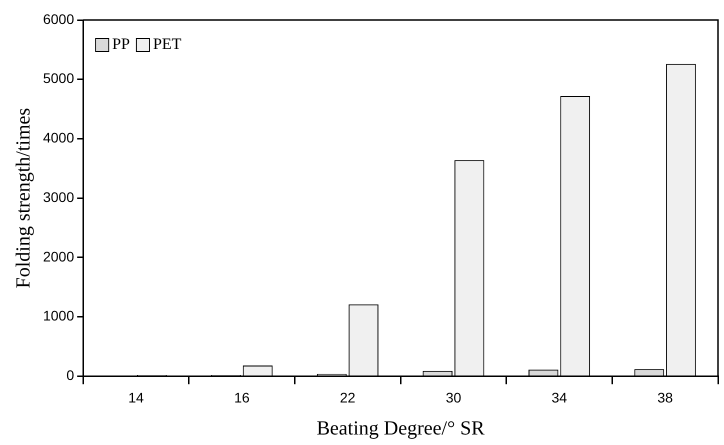 This screenshot has width=724, height=445. What do you see at coordinates (454, 397) in the screenshot?
I see `x-tick-label: 30` at bounding box center [454, 397].